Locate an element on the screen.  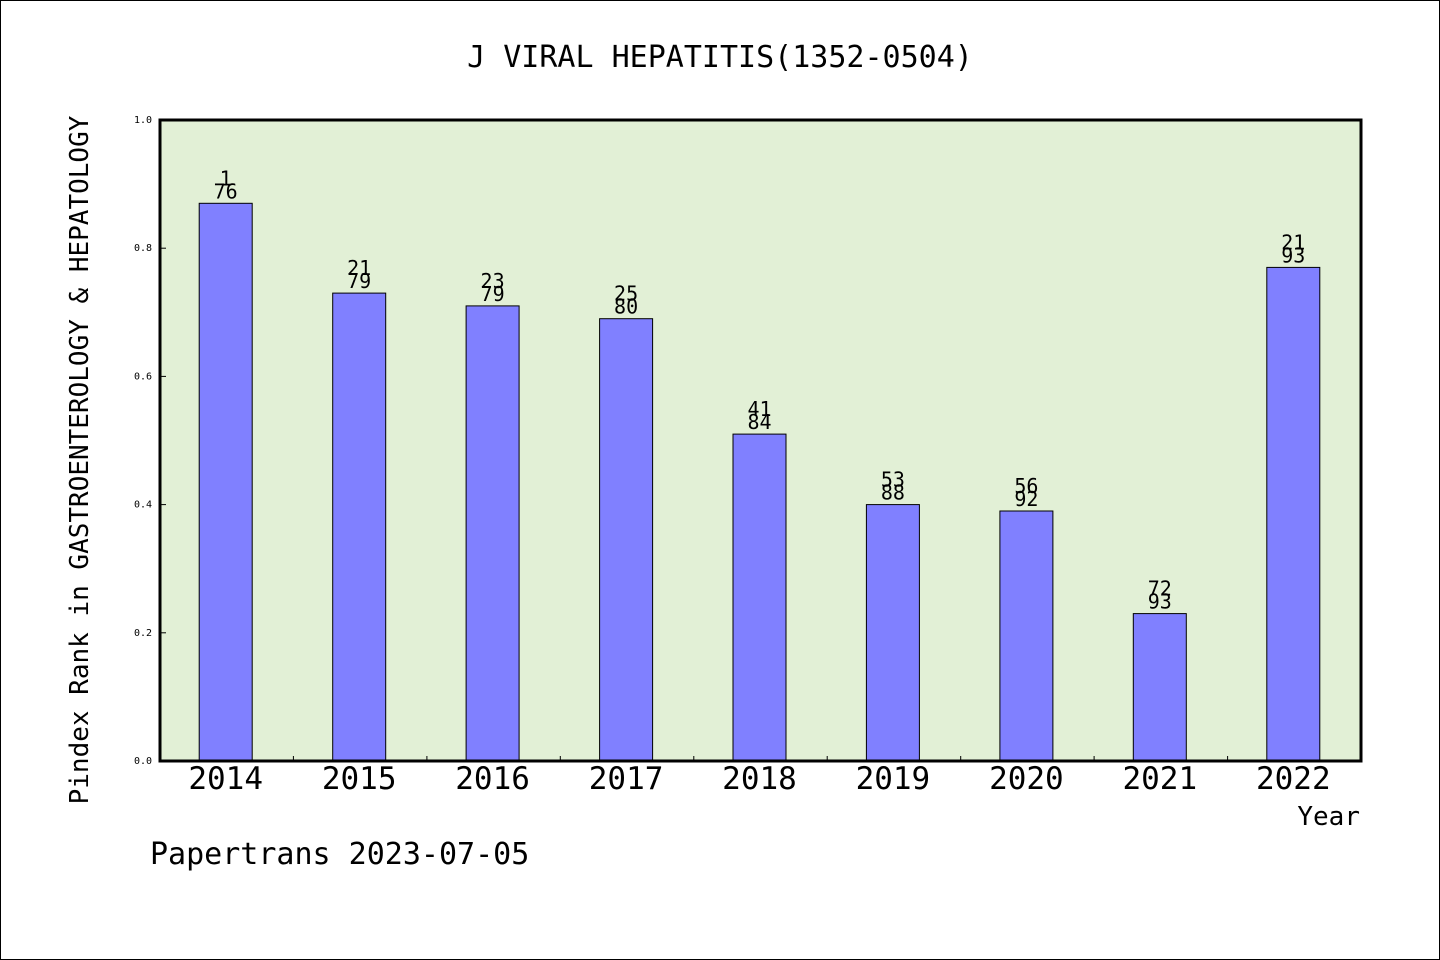
bar-total-label: 76 is located at coordinates (226, 191).